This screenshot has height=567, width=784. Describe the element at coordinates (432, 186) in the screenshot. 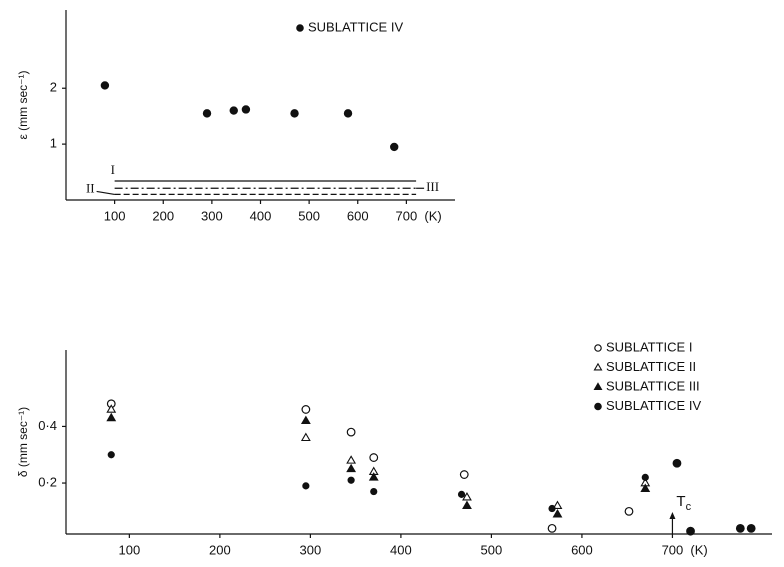

I see `line-label: III` at that location.